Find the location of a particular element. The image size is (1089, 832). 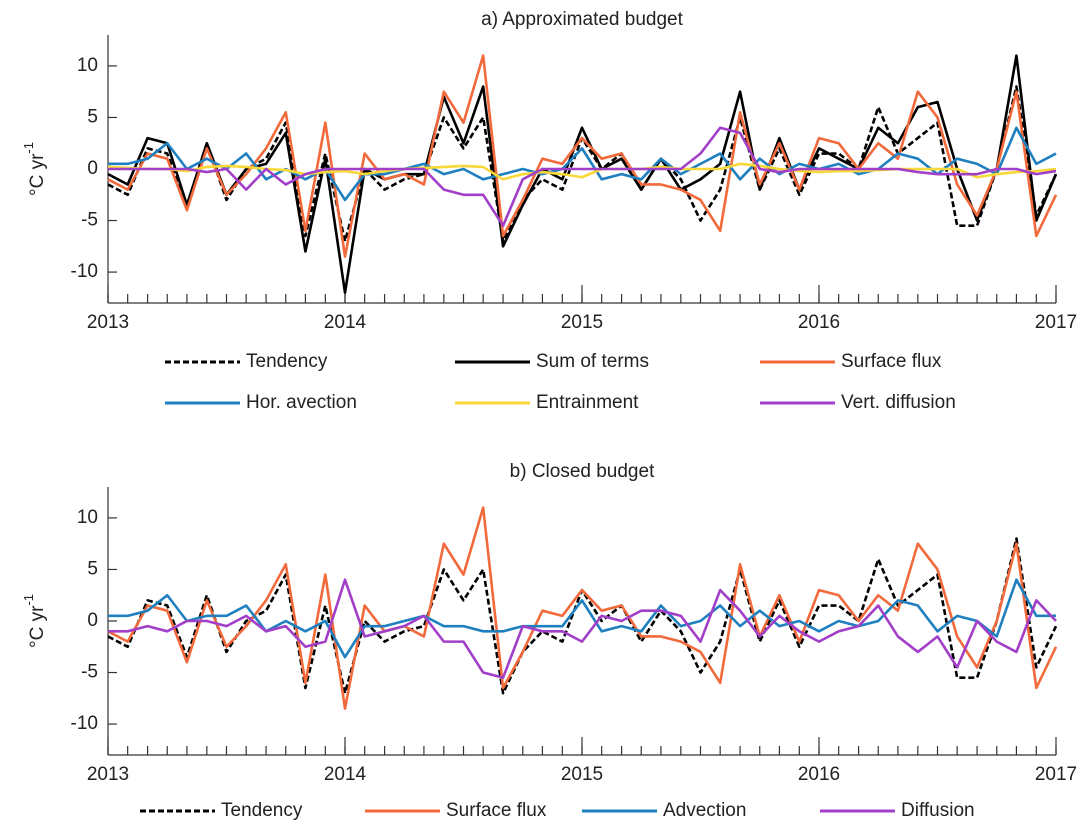

legend-label: Hor. avection is located at coordinates (301, 402).